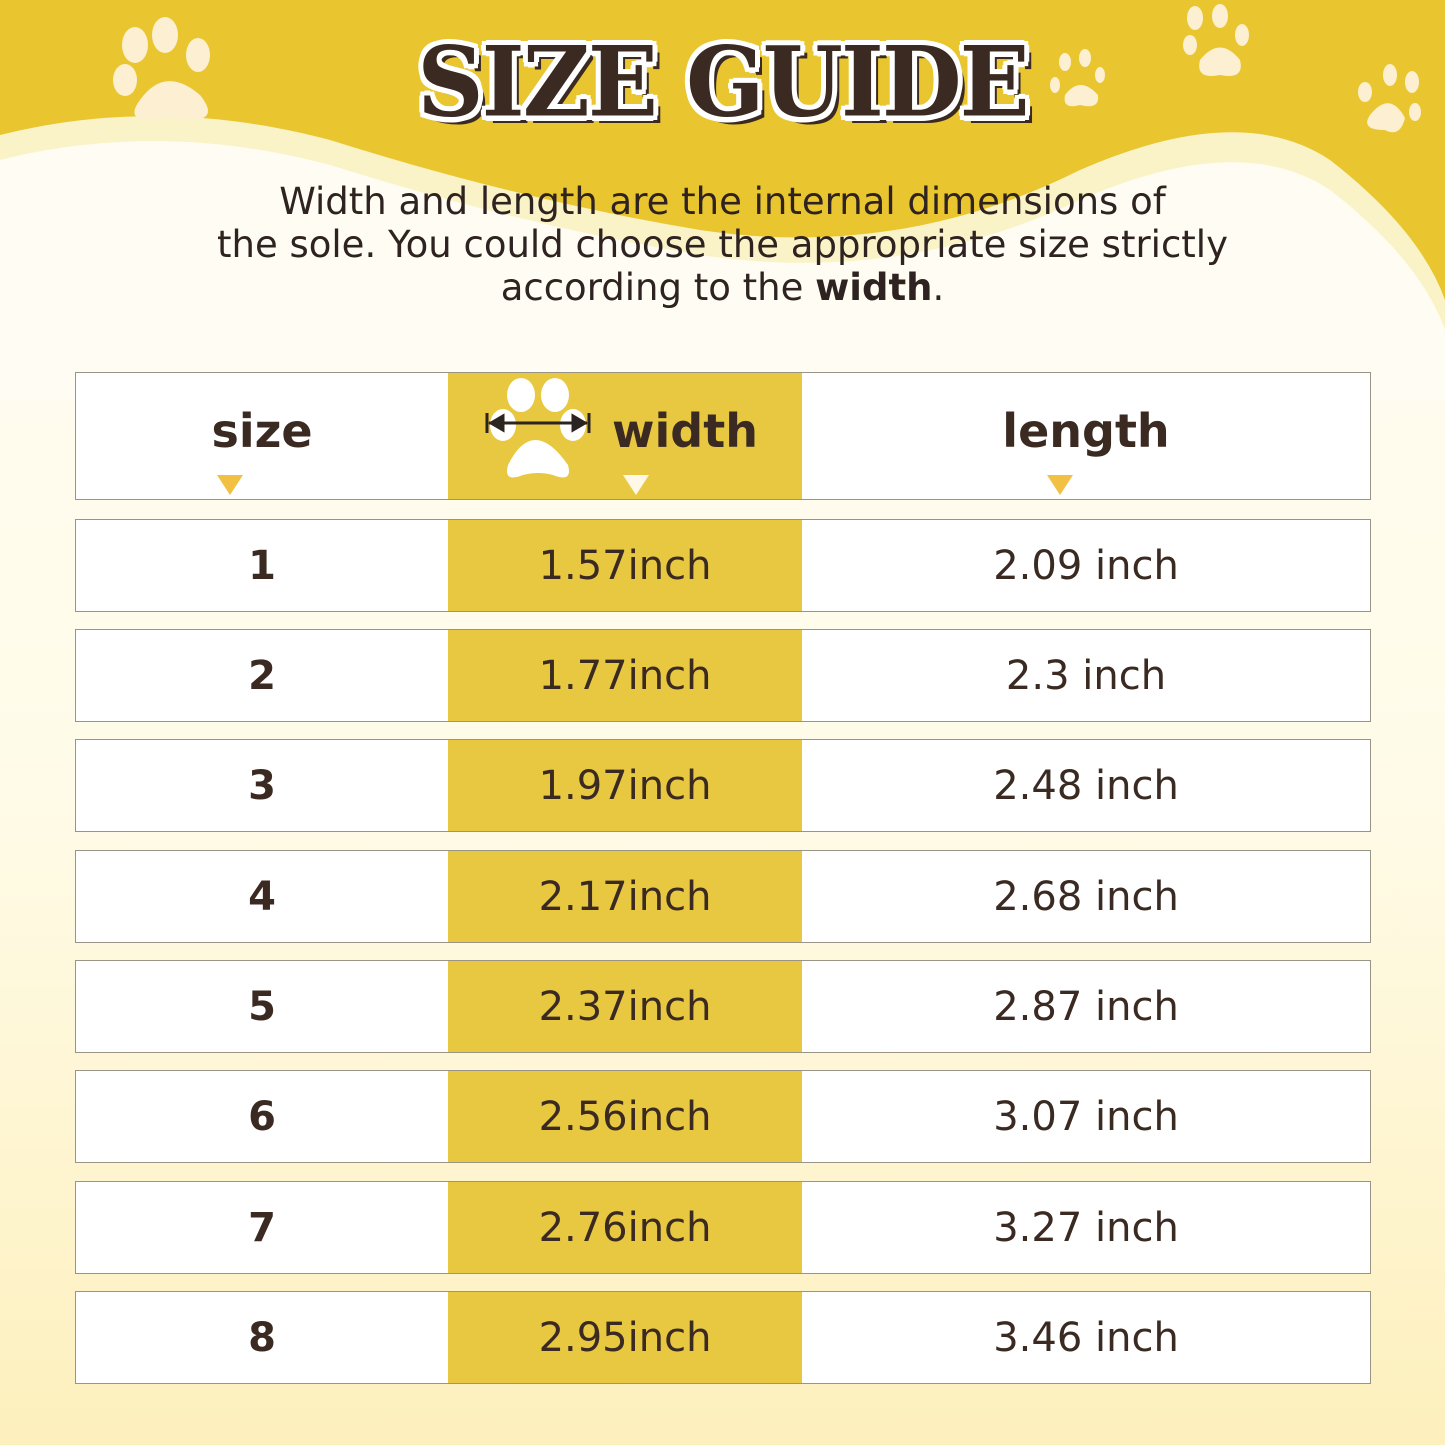  I want to click on intro-line: according to the width., so click(722, 287).